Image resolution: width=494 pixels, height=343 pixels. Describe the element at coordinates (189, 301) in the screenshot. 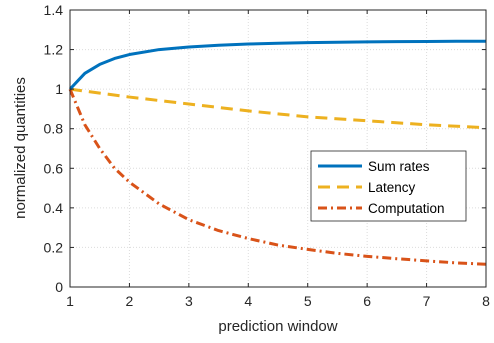

I see `x-tick-label: 3` at that location.